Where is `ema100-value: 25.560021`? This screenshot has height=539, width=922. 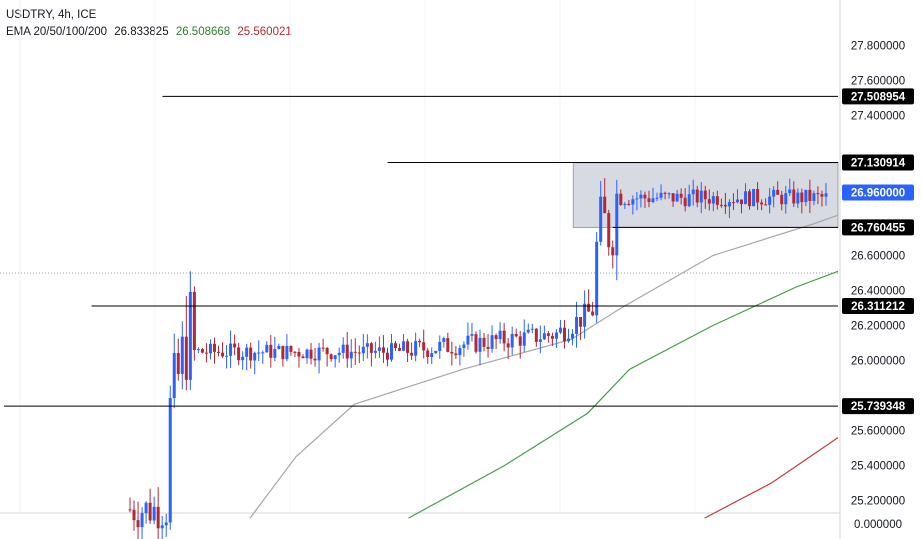
ema100-value: 25.560021 is located at coordinates (264, 32).